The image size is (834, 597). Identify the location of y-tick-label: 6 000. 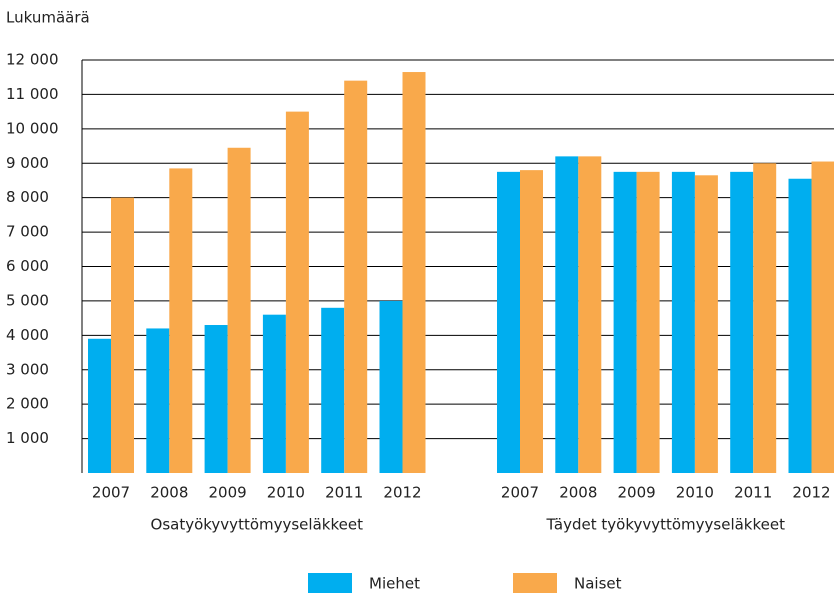
(27, 266).